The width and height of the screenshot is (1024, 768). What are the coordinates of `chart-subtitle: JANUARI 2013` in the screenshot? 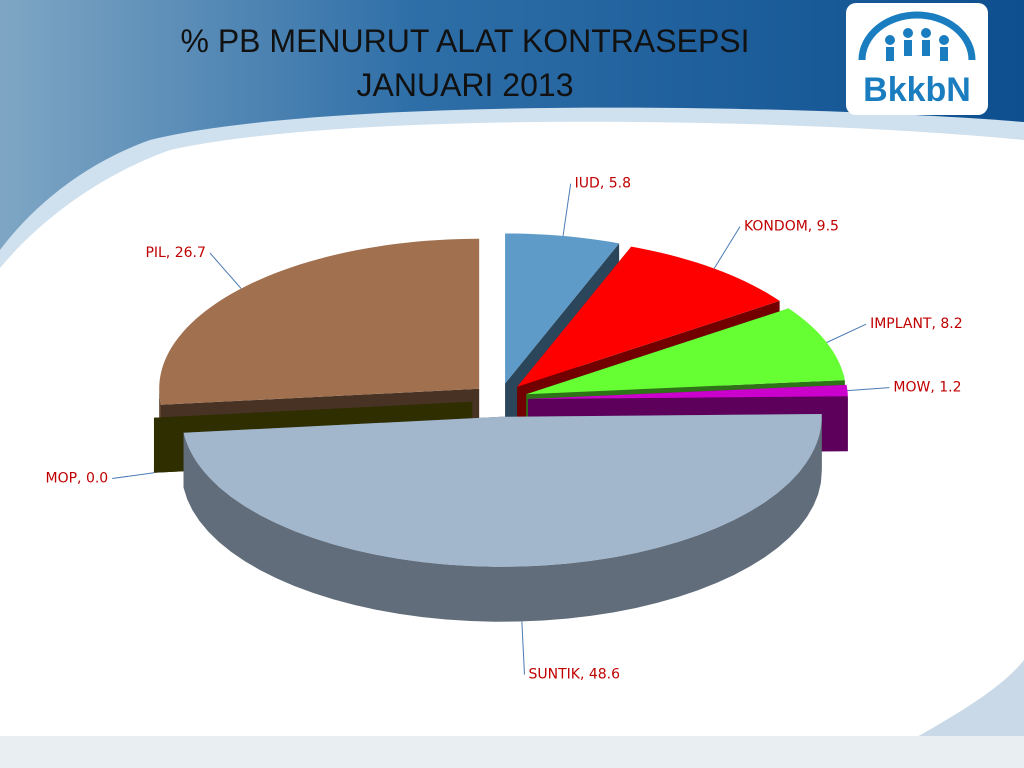 It's located at (465, 85).